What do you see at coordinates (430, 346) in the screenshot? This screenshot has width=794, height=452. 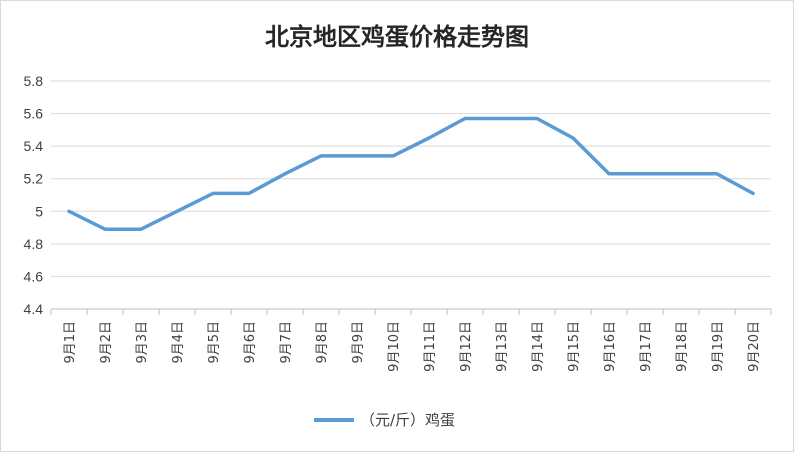 I see `x-tick-label: 9月11日` at bounding box center [430, 346].